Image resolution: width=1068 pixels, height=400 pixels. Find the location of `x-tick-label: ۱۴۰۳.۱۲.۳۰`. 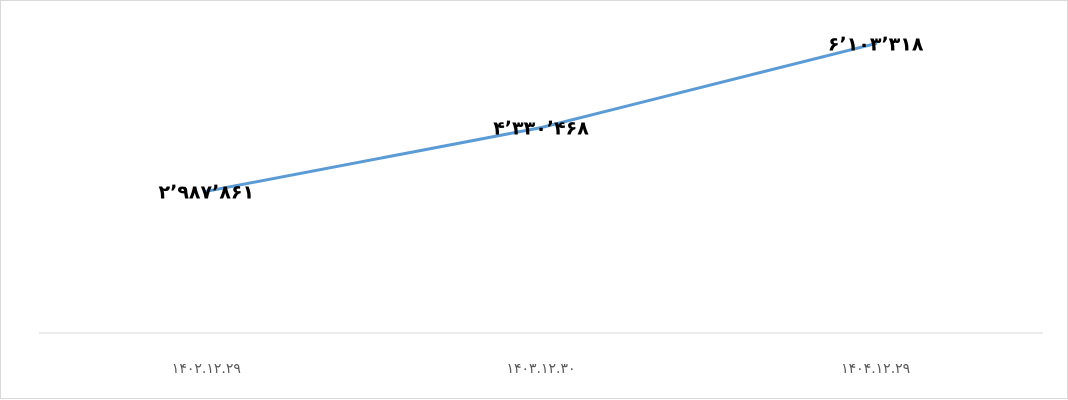

x-tick-label: ۱۴۰۳.۱۲.۳۰ is located at coordinates (540, 369).